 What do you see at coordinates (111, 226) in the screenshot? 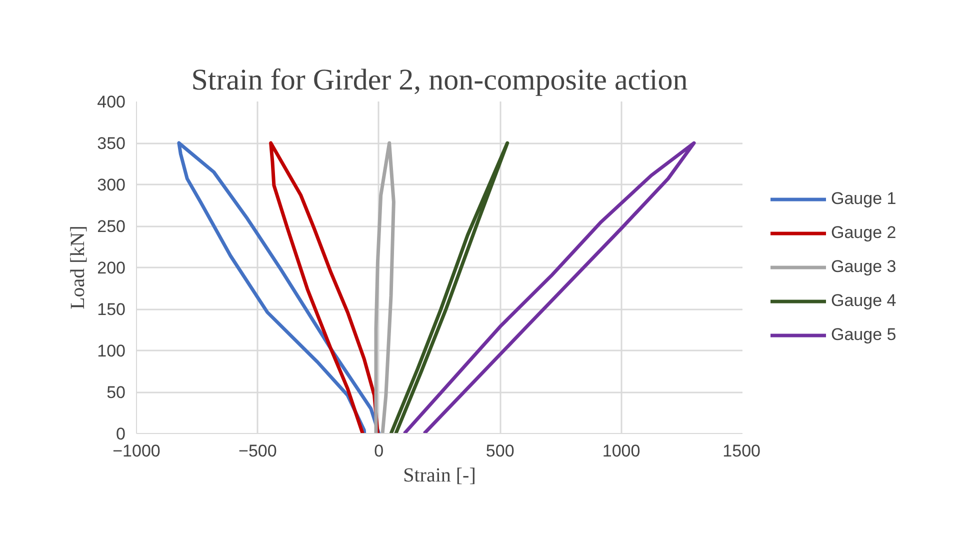
I see `y-tick-label: 250` at bounding box center [111, 226].